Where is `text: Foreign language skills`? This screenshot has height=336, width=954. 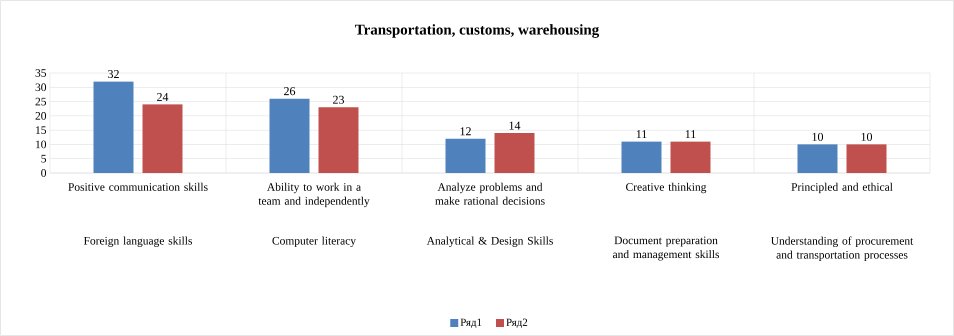
text: Foreign language skills is located at coordinates (138, 241).